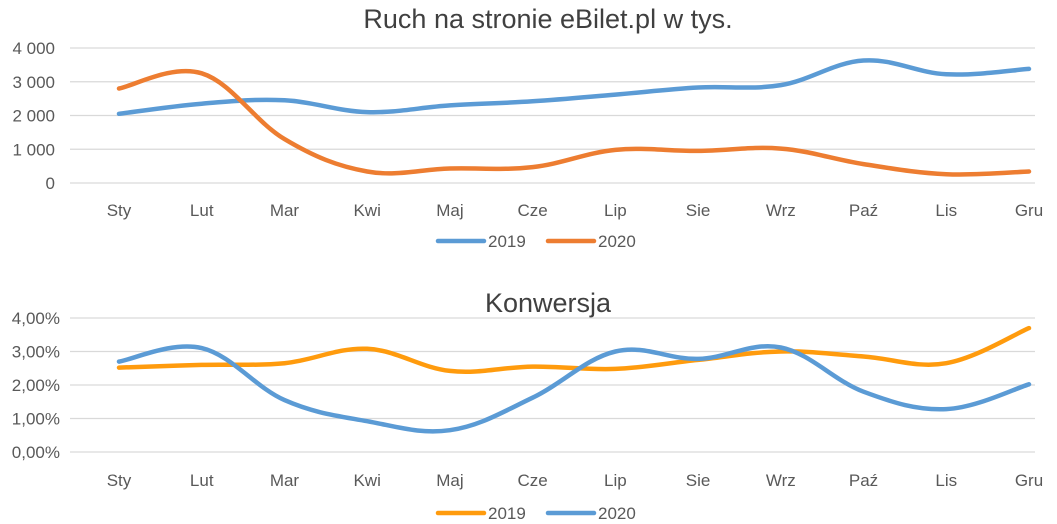  I want to click on y-tick-label: 3,00%, so click(36, 352).